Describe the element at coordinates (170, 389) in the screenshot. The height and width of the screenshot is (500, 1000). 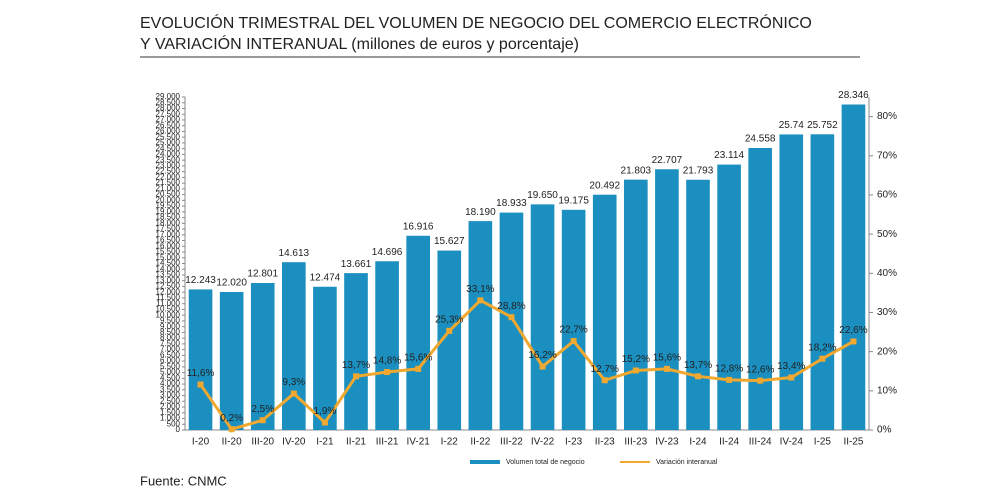
I see `y-tick-label: 3.500` at that location.